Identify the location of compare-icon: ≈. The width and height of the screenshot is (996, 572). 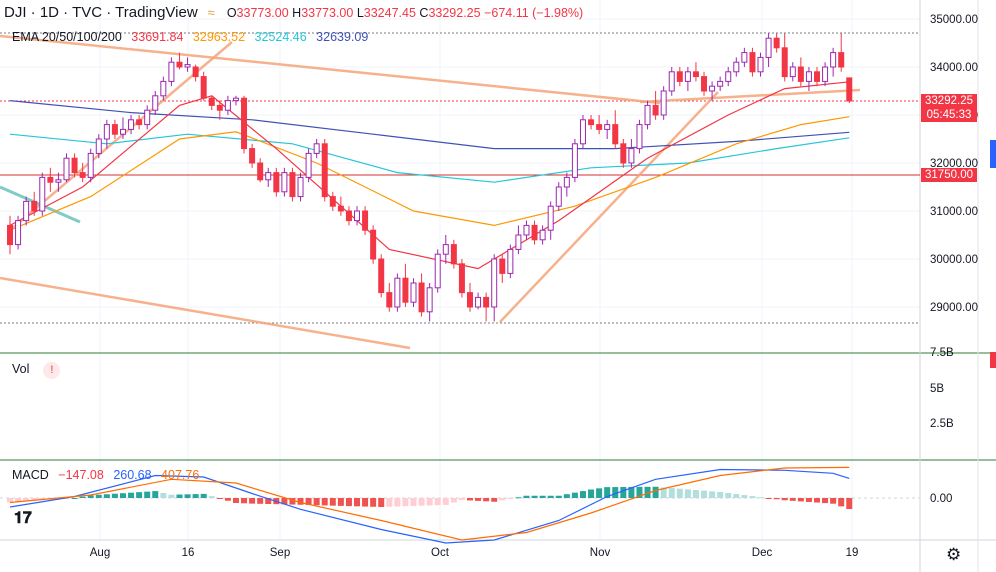
(211, 12).